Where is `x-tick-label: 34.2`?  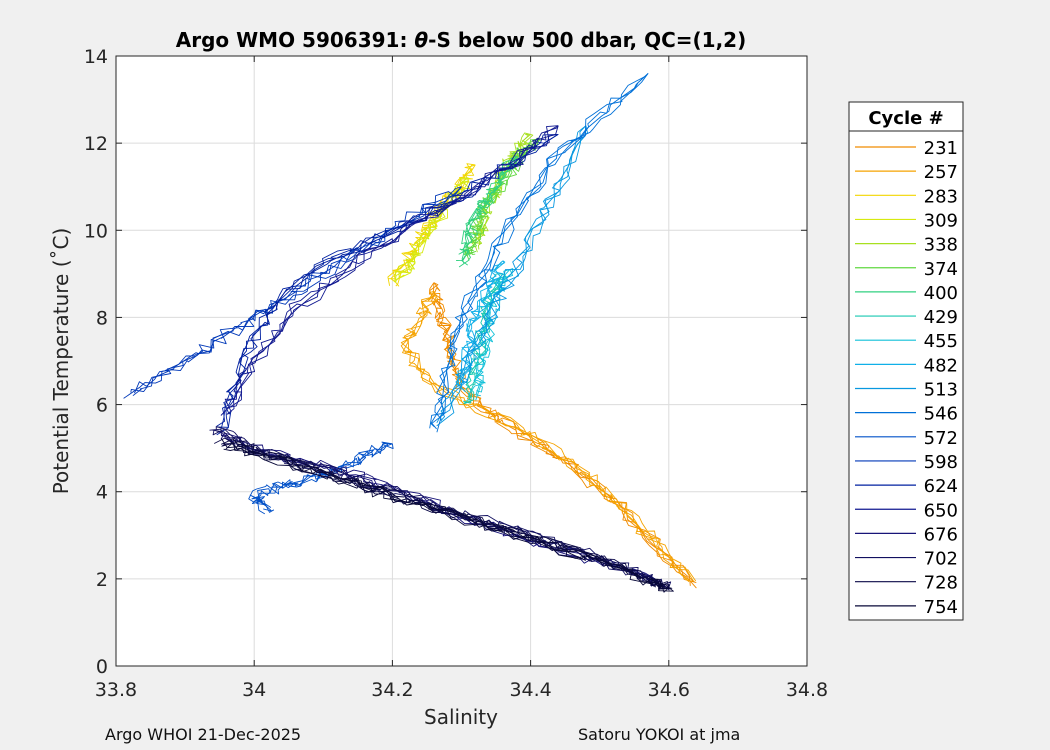 x-tick-label: 34.2 is located at coordinates (392, 690).